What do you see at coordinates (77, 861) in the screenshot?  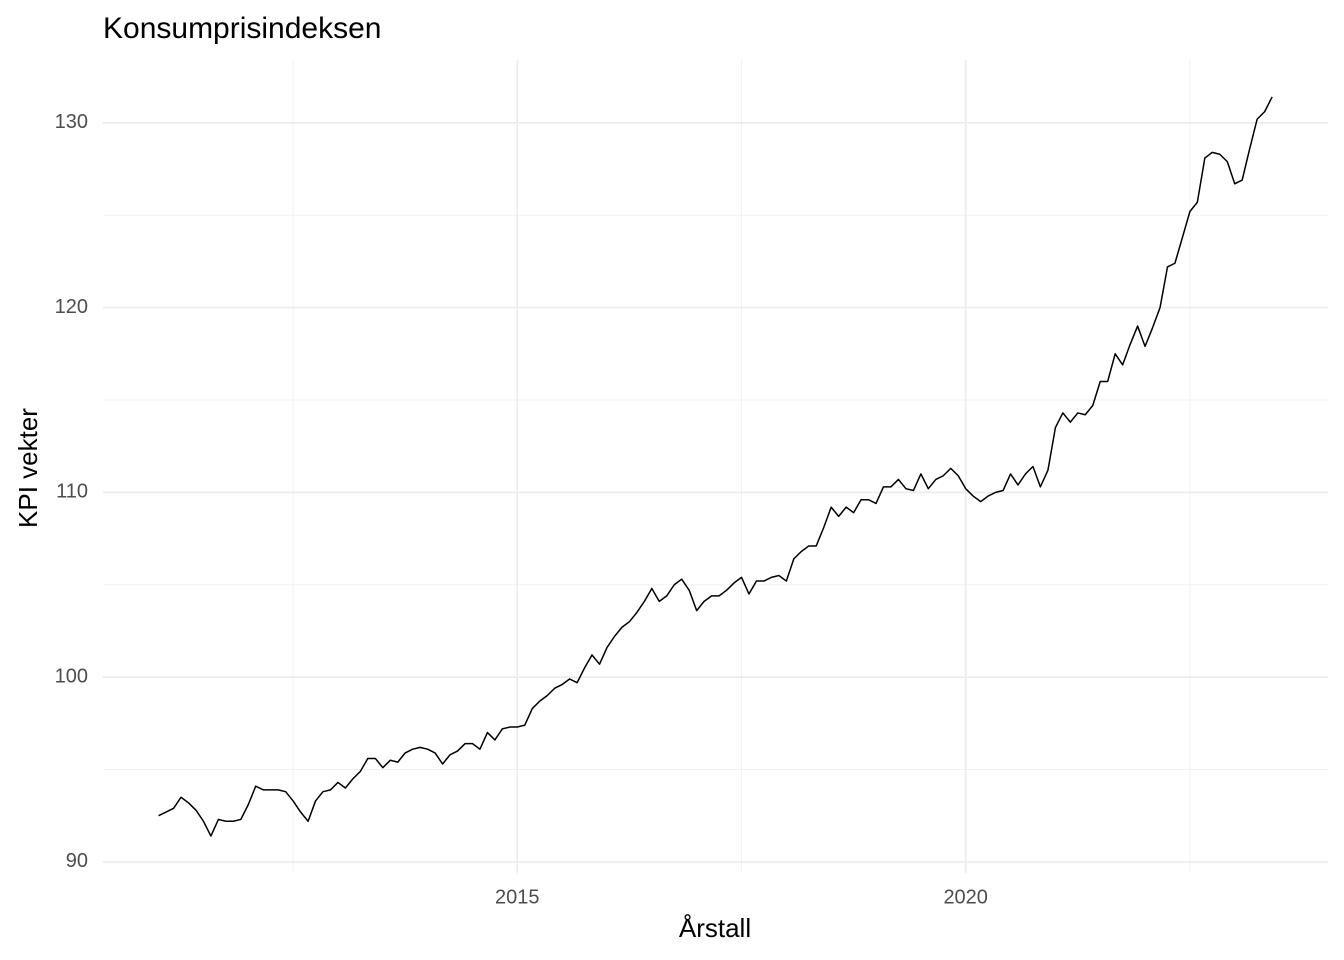 I see `y-tick-label: 90` at bounding box center [77, 861].